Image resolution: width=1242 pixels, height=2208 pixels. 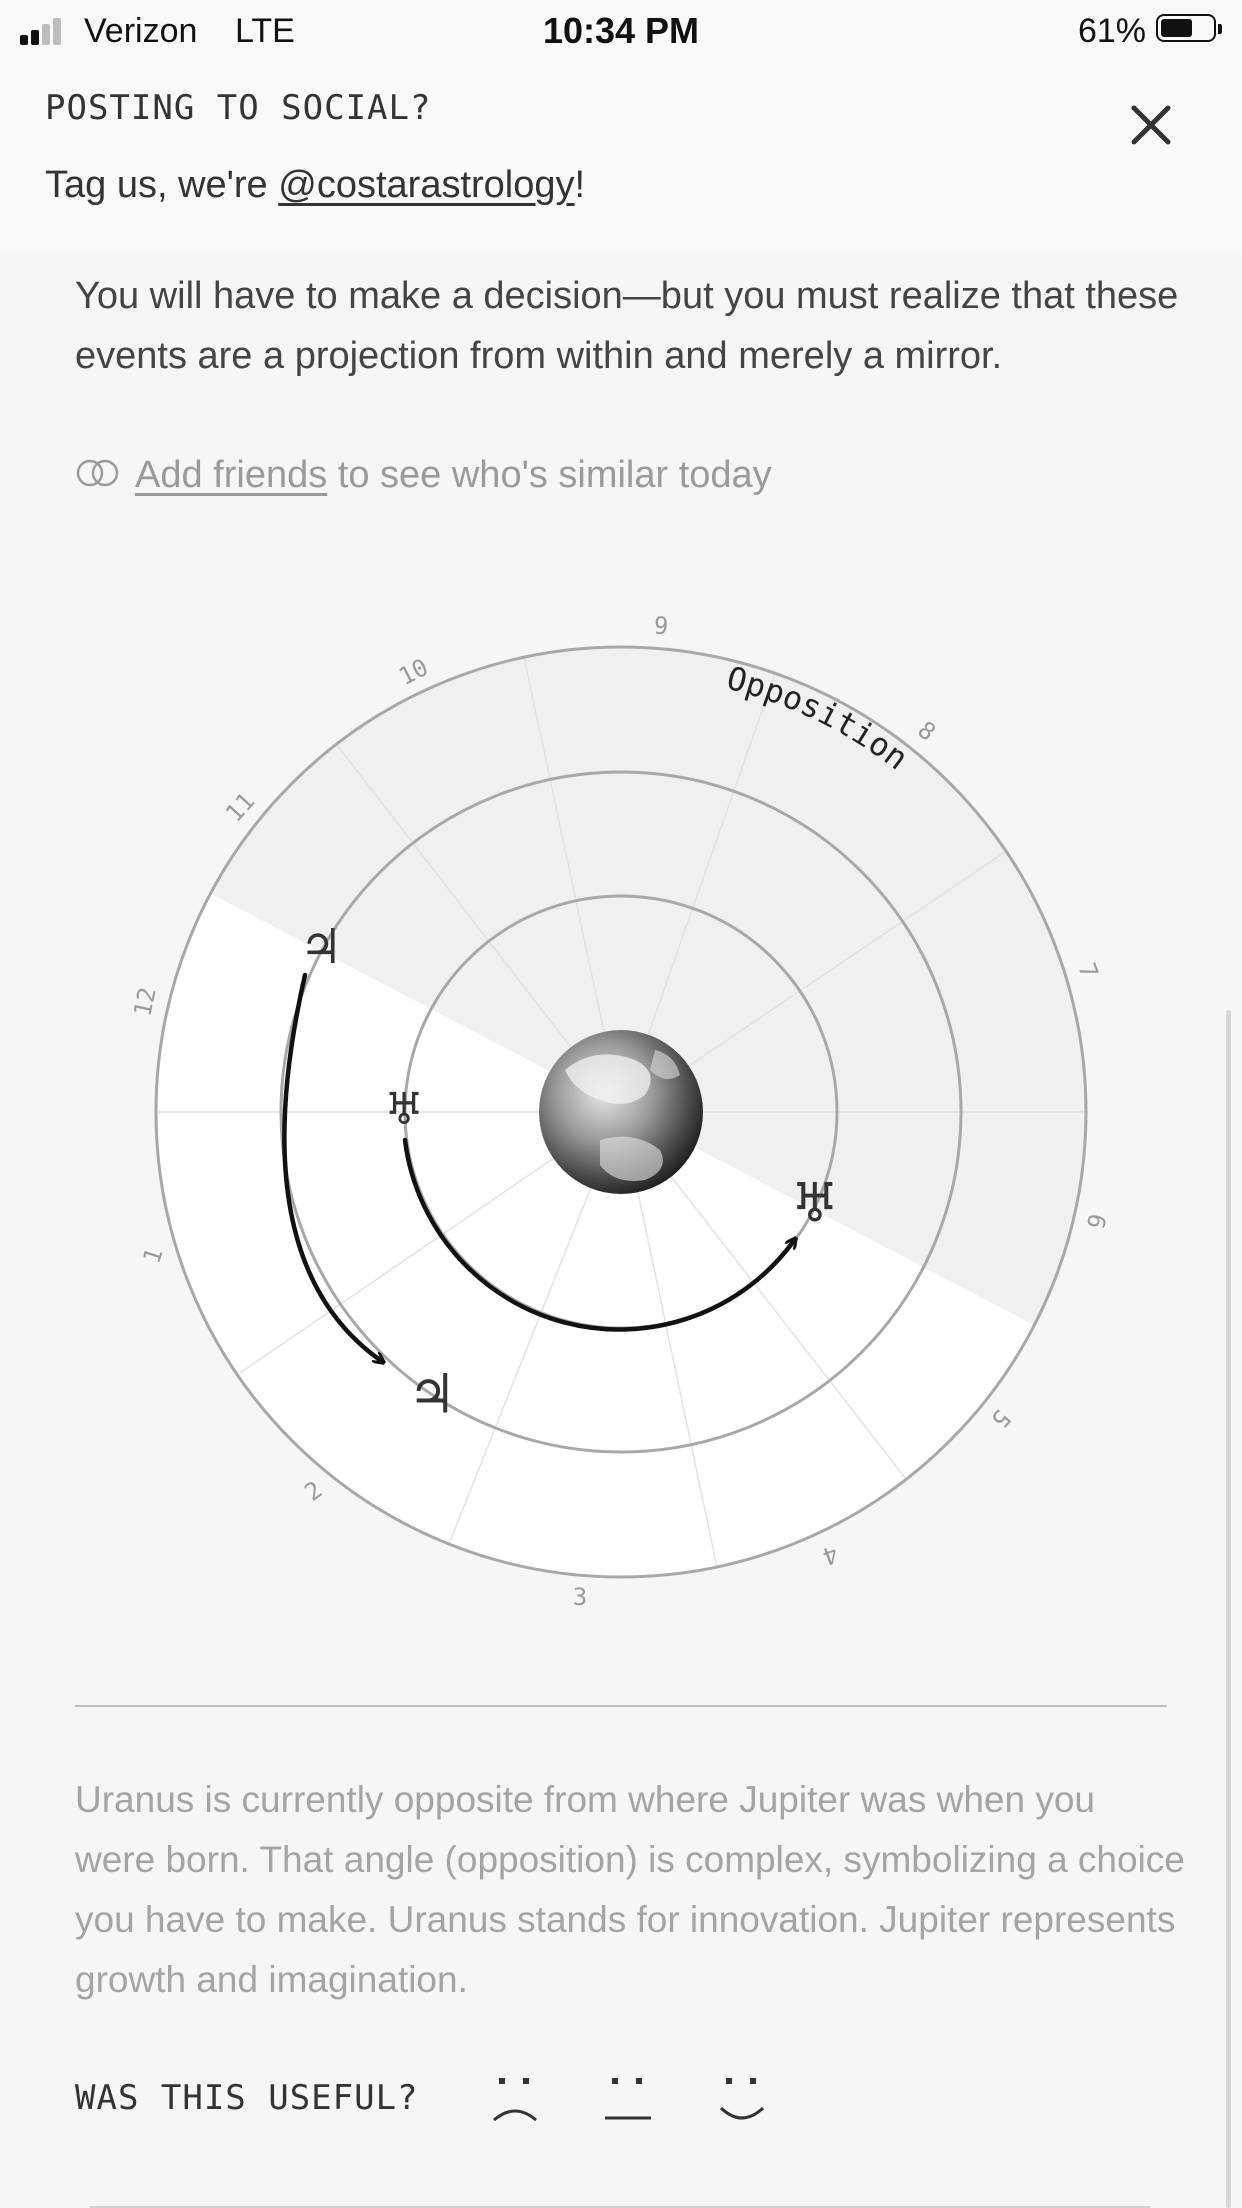 What do you see at coordinates (1228, 1609) in the screenshot?
I see `scrollbar` at bounding box center [1228, 1609].